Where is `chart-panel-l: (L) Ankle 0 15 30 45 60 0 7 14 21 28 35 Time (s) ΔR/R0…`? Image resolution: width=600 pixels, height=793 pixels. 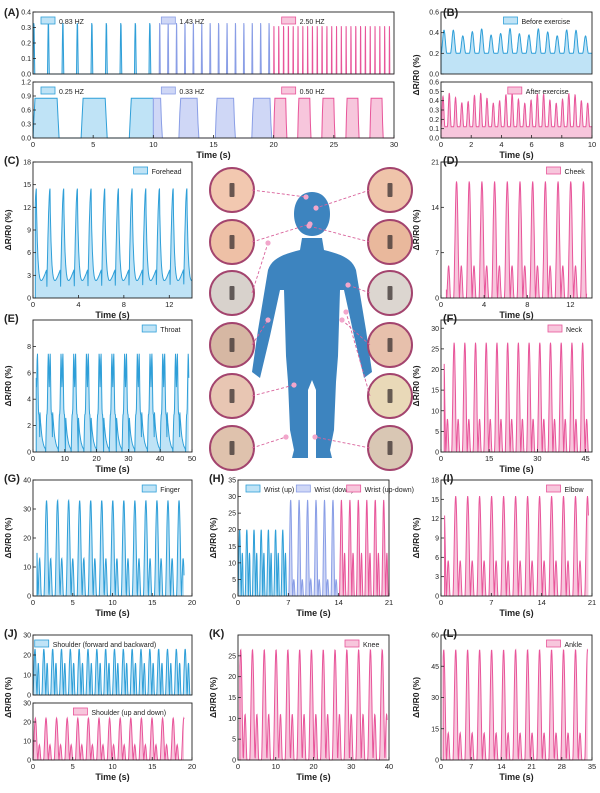
chart-panel-l: (L) Ankle 0 15 30 45 60 0 7 14 21 28 35 Time (s) ΔR/R0… is located at coordinates (503, 705).